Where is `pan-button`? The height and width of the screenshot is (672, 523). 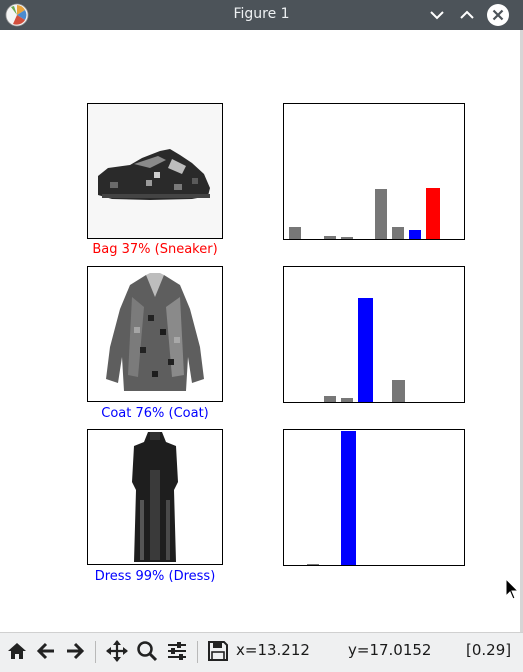
pan-button is located at coordinates (117, 651).